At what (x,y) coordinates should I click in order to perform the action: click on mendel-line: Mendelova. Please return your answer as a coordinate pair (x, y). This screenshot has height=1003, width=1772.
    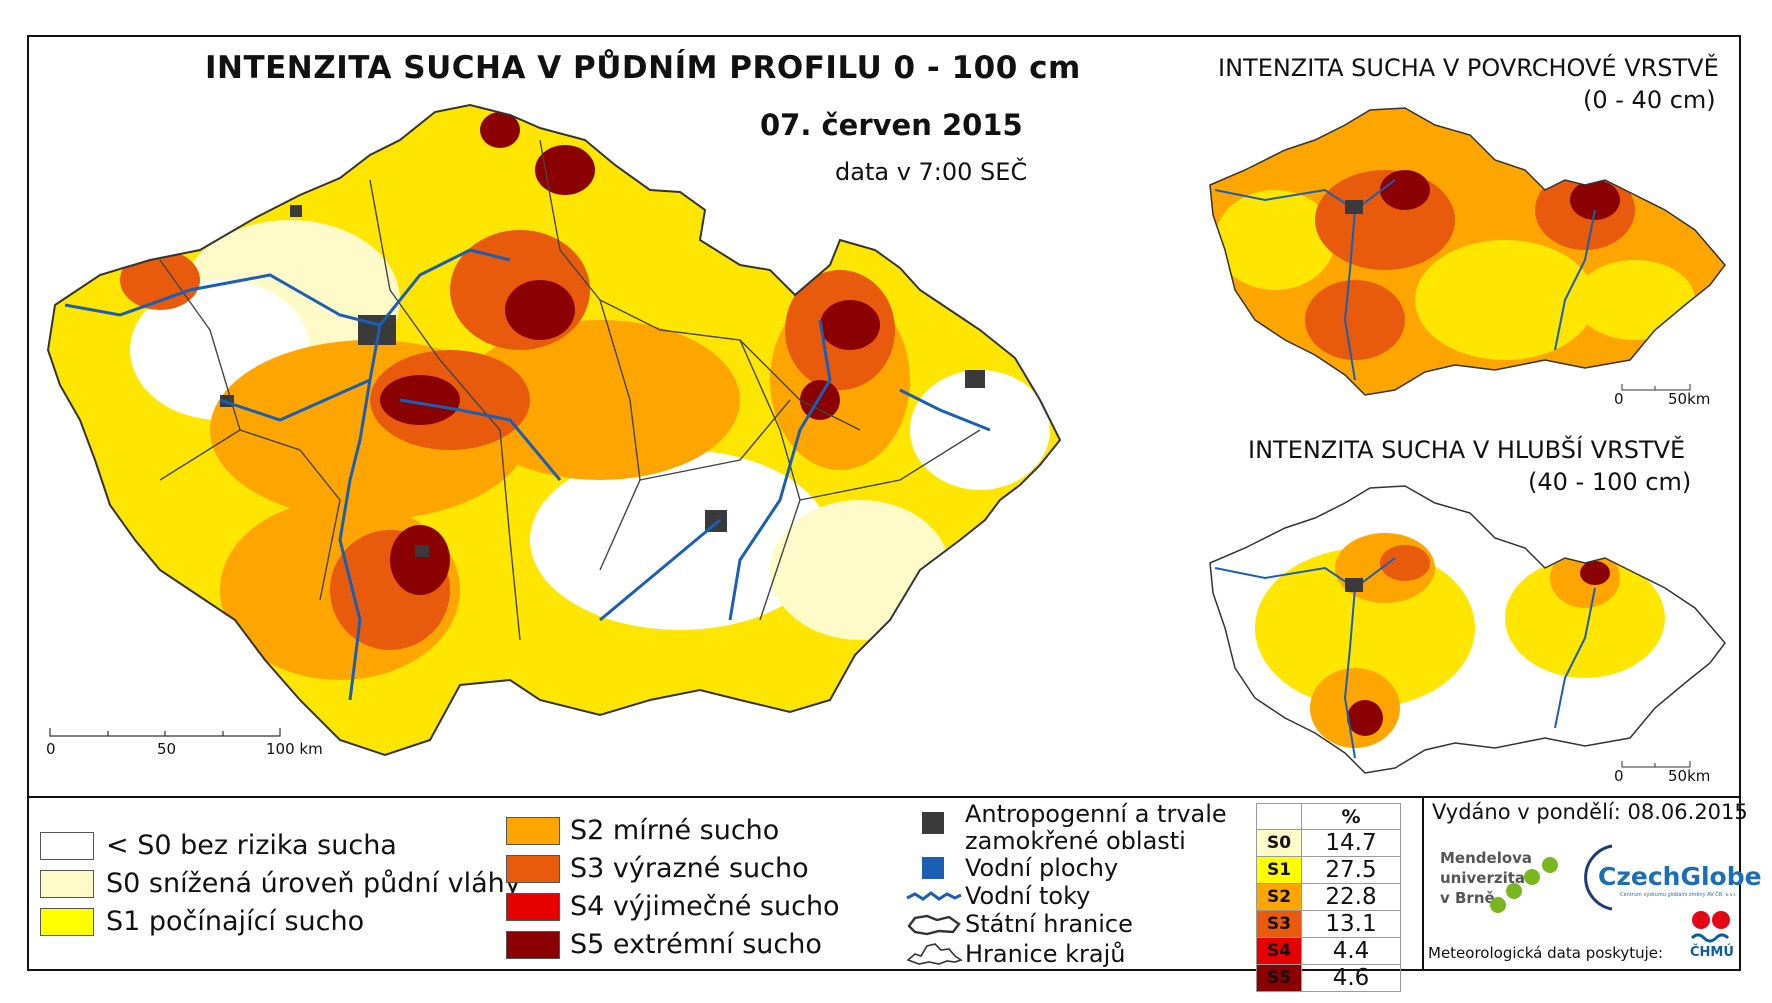
    Looking at the image, I should click on (1486, 858).